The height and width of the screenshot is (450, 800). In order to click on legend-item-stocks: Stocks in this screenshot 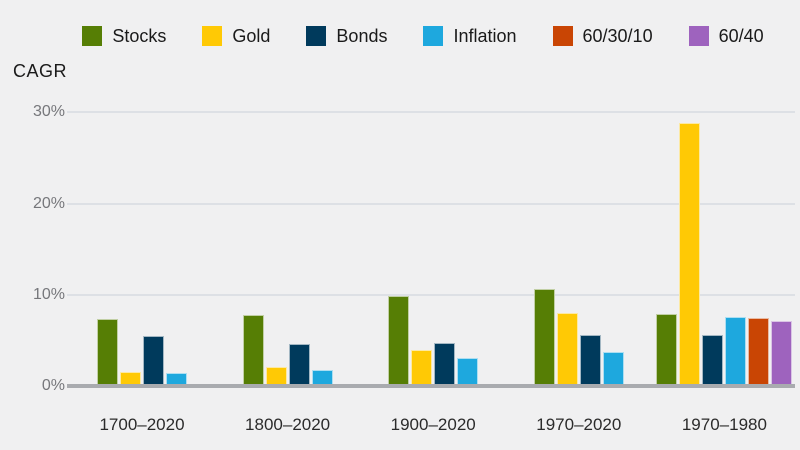, I will do `click(124, 36)`.